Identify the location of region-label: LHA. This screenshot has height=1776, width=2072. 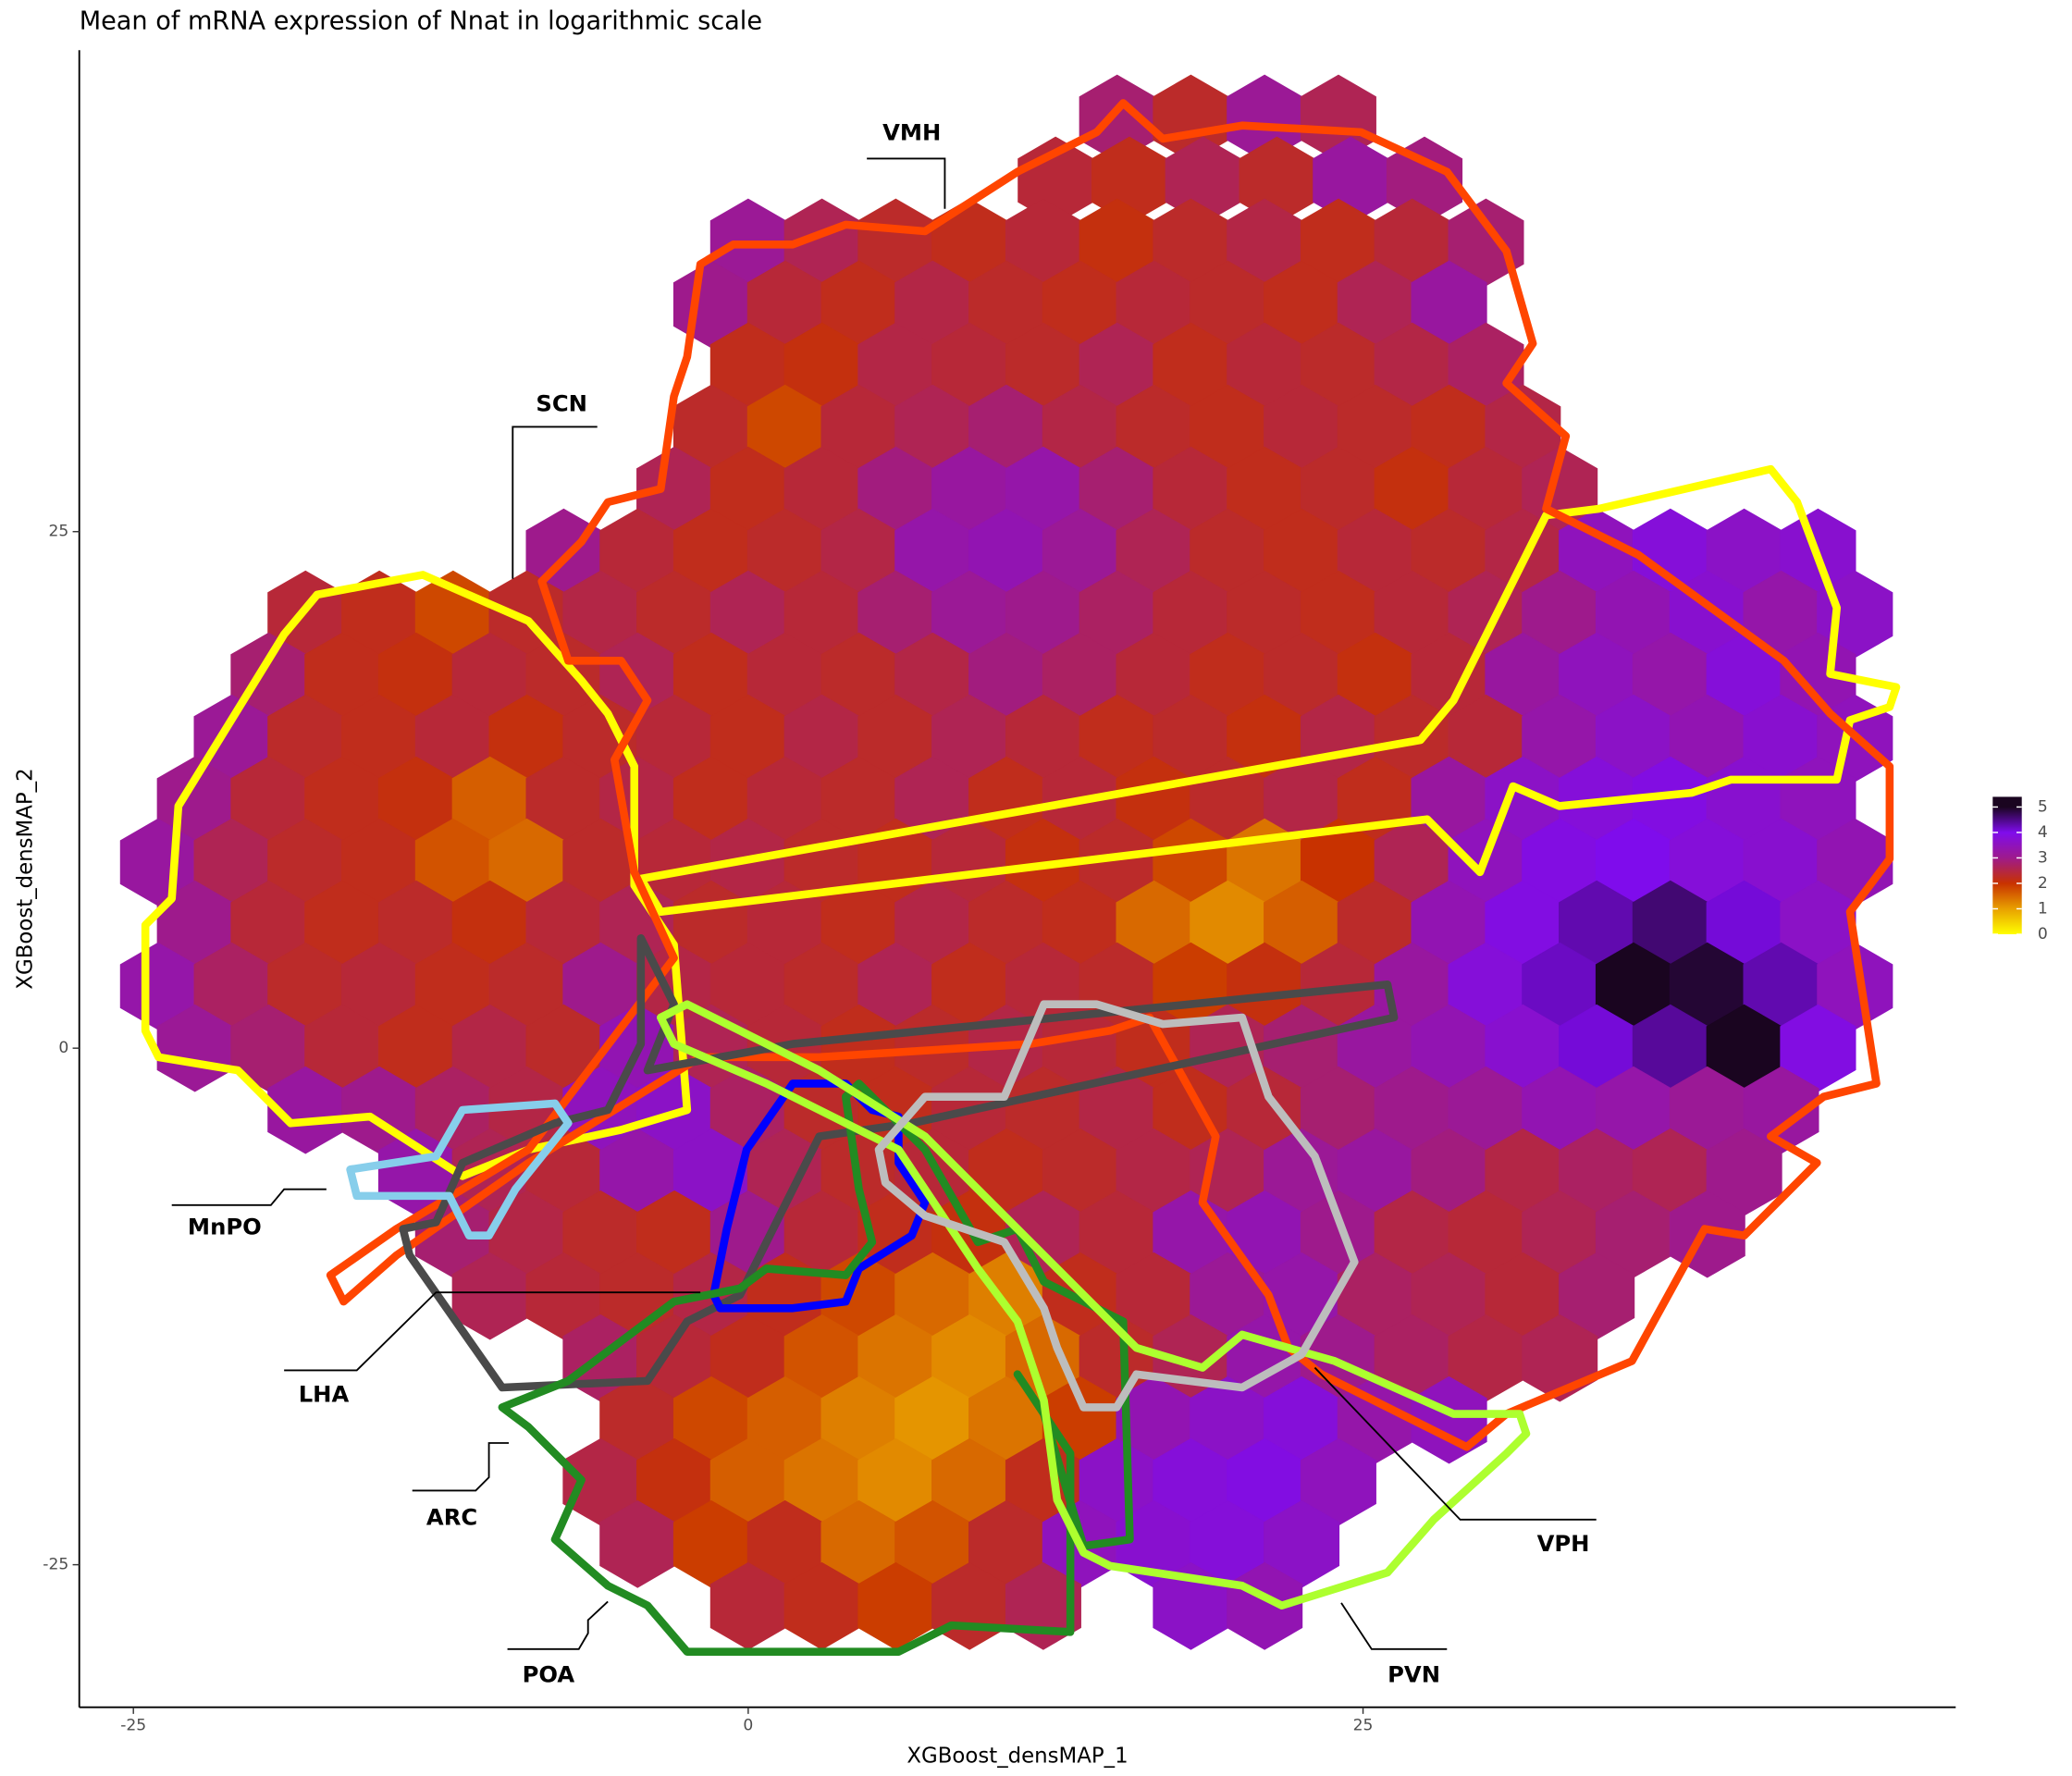
(325, 1395).